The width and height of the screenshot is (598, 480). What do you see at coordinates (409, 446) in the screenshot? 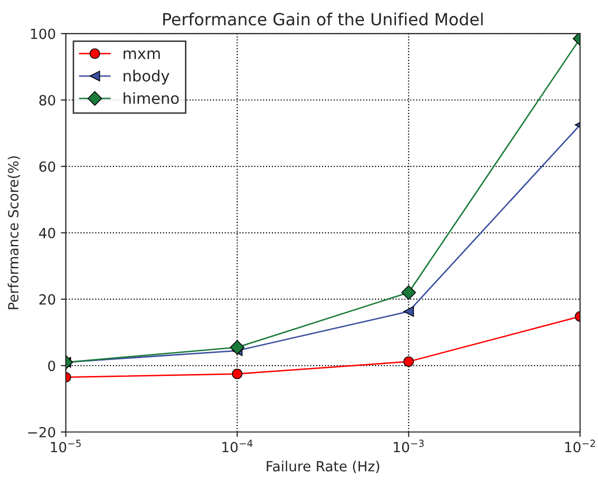
I see `x-tick-label: 10$^{−3}$` at bounding box center [409, 446].